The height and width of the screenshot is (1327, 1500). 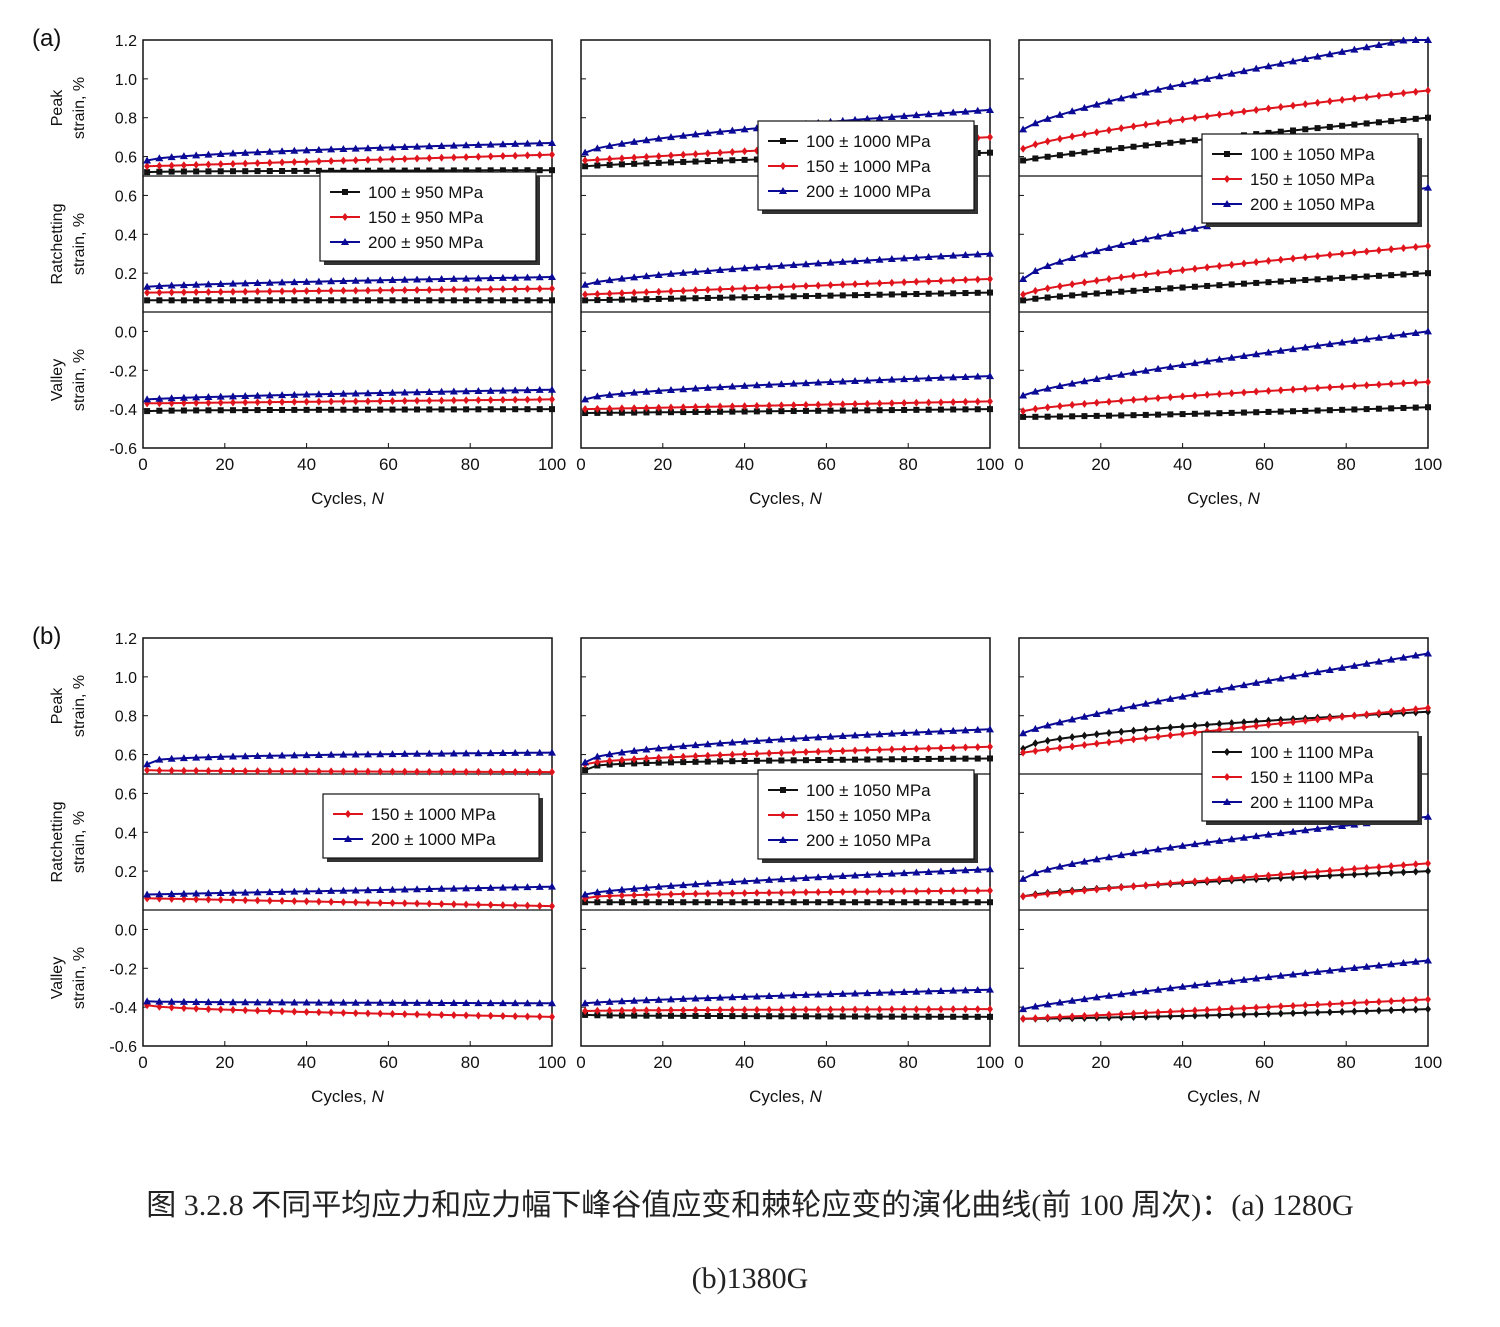 What do you see at coordinates (787, 894) in the screenshot?
I see `series-red-ratch` at bounding box center [787, 894].